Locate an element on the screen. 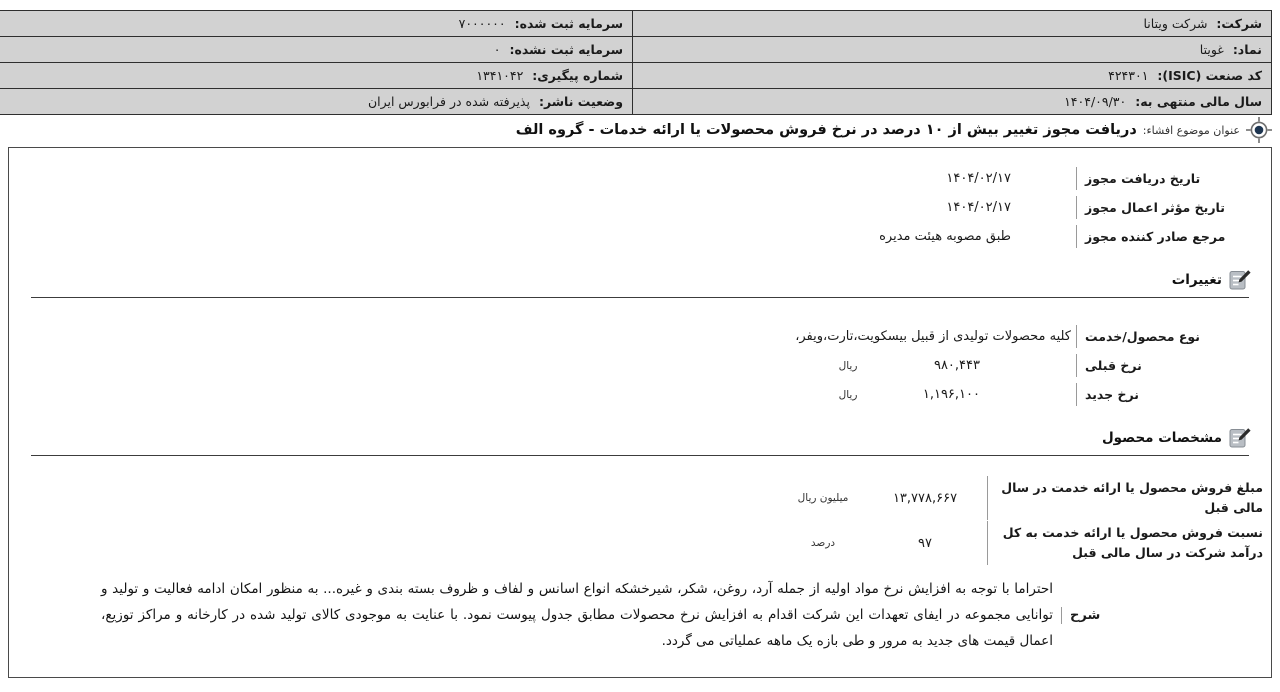  field-company: شرکت: شرکت ویتانا is located at coordinates (952, 23).